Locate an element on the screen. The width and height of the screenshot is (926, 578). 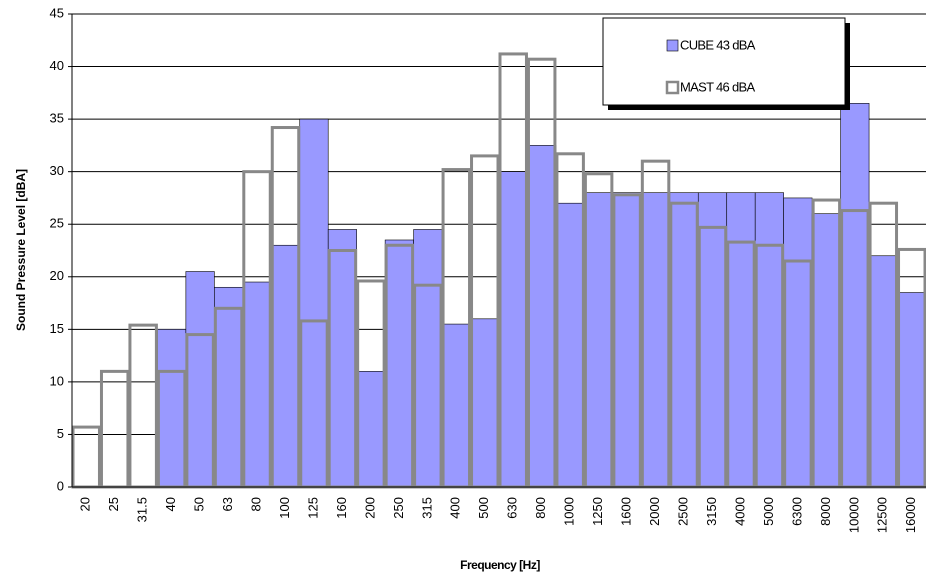
x-tick-label: 400 is located at coordinates (455, 508).